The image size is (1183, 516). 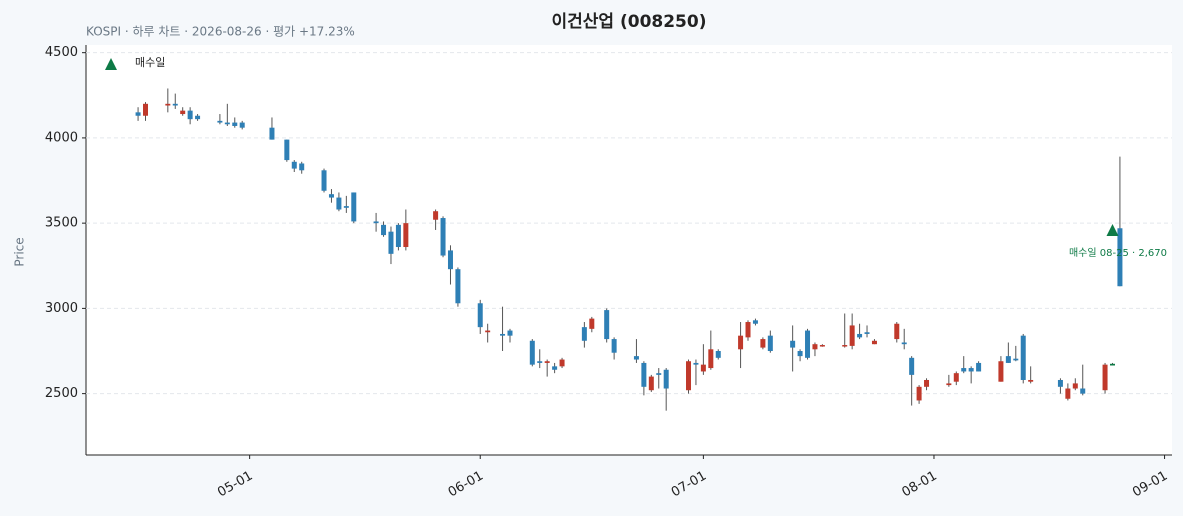 What do you see at coordinates (689, 485) in the screenshot?
I see `x-tick-label: 07-01` at bounding box center [689, 485].